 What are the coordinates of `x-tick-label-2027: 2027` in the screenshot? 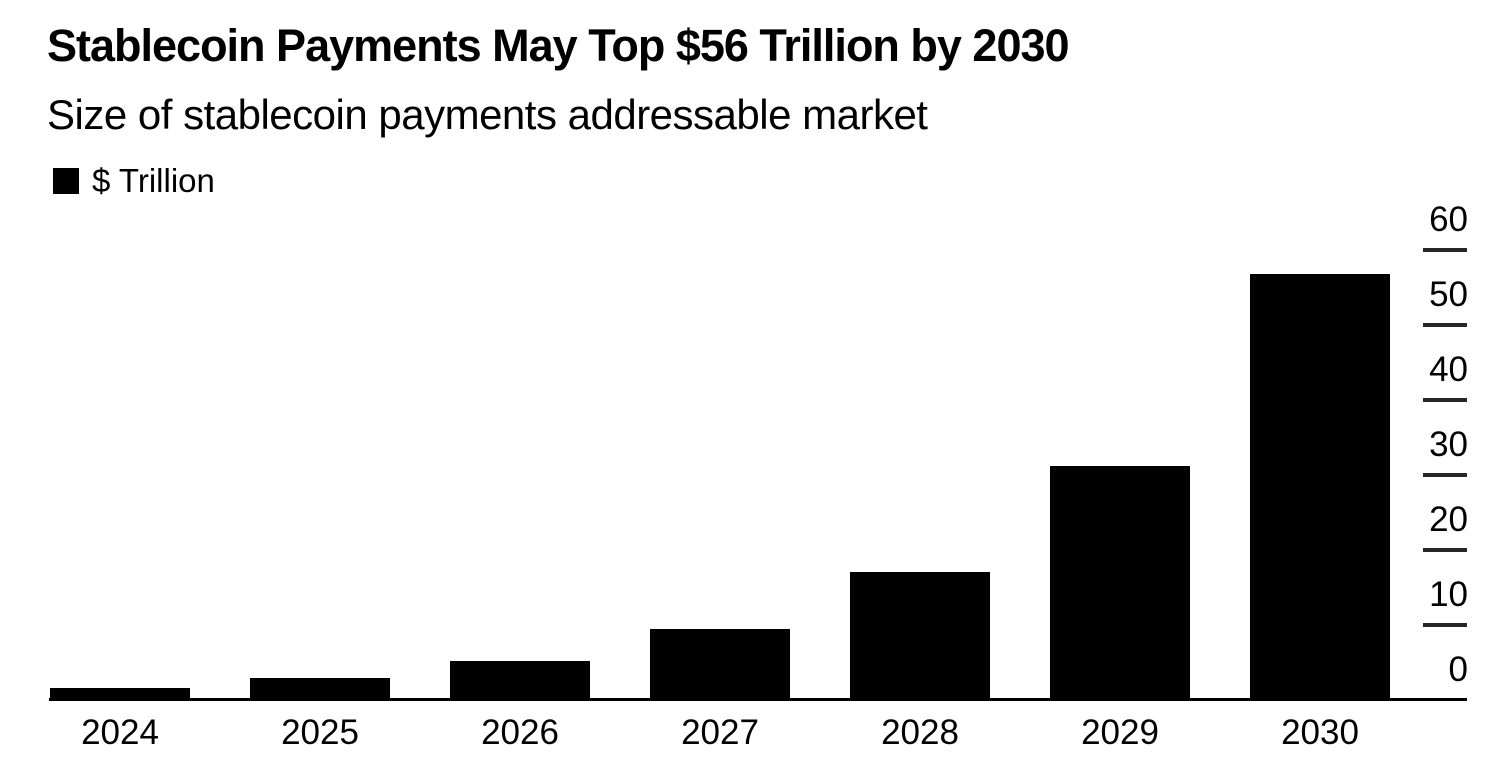 It's located at (720, 732).